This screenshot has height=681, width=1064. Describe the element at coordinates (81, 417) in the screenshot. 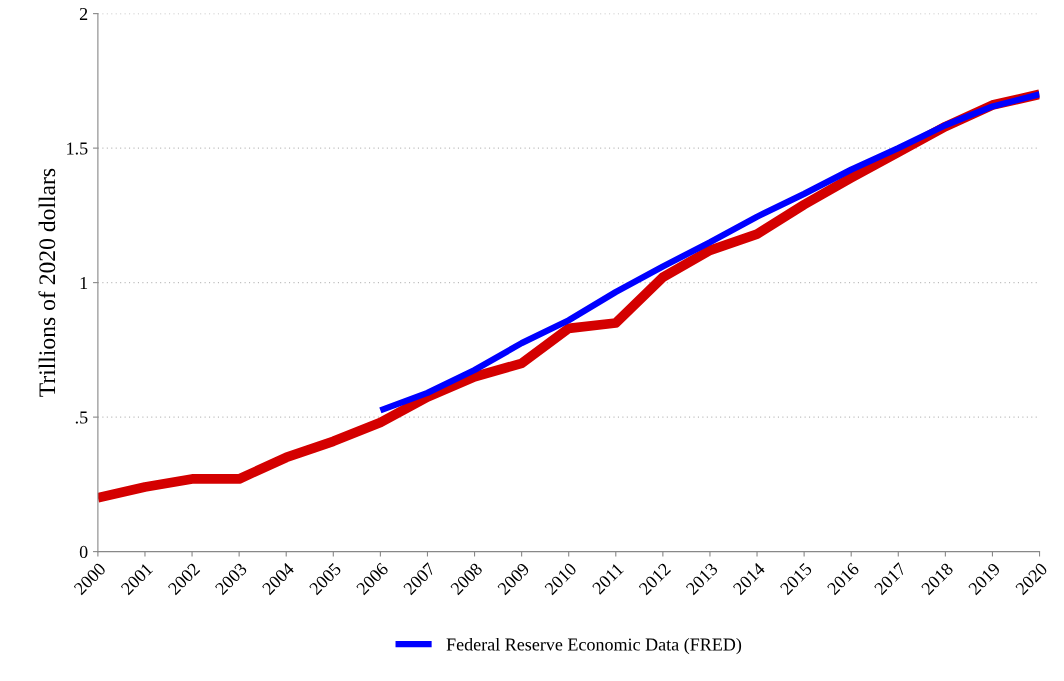

I see `y-tick-label: .5` at that location.